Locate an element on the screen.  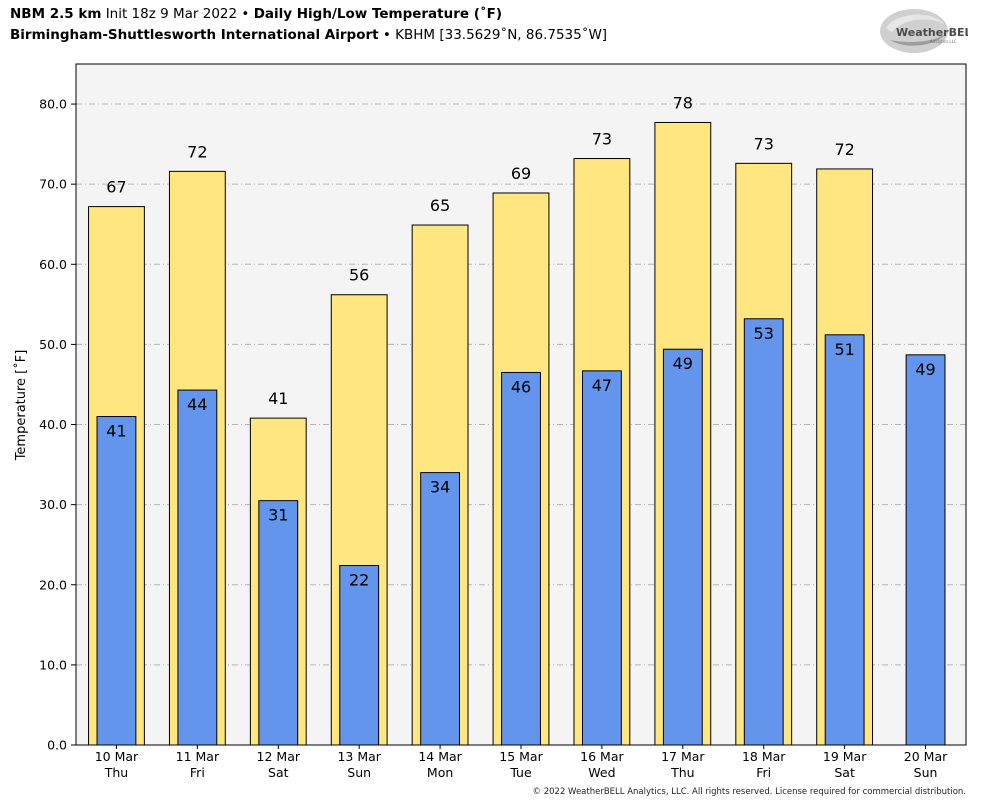
y-tick-label: 0.0 is located at coordinates (57, 745).